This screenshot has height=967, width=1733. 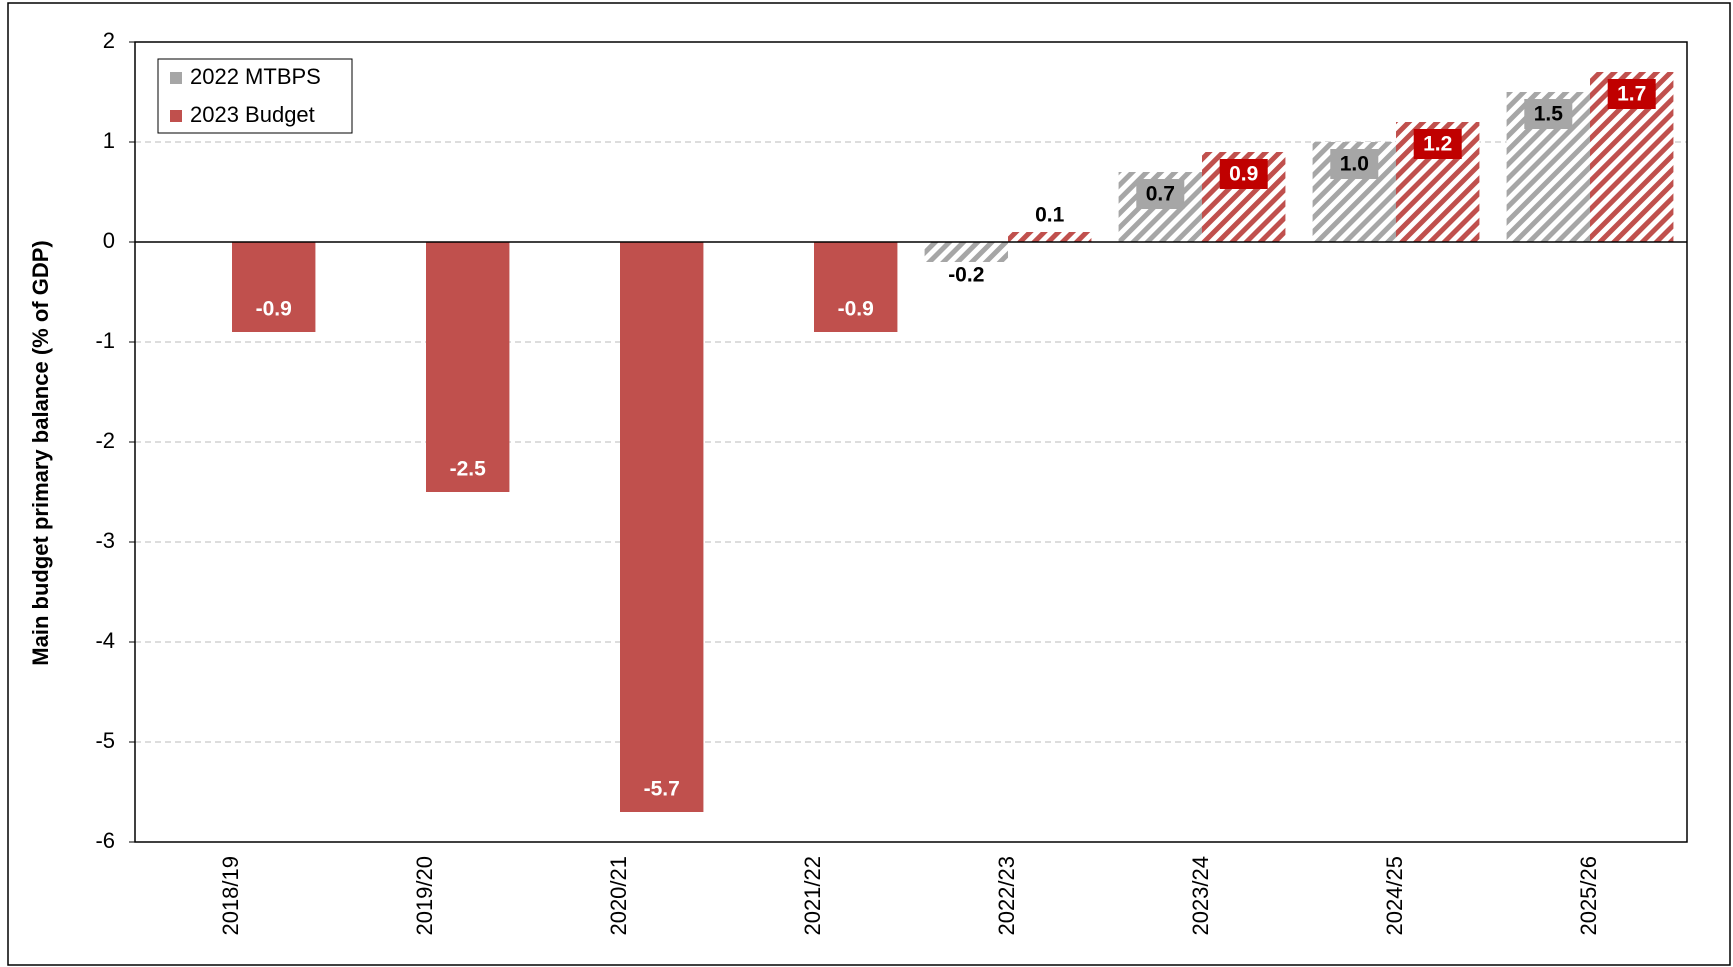 I want to click on data-label: 1.2, so click(x=1437, y=144).